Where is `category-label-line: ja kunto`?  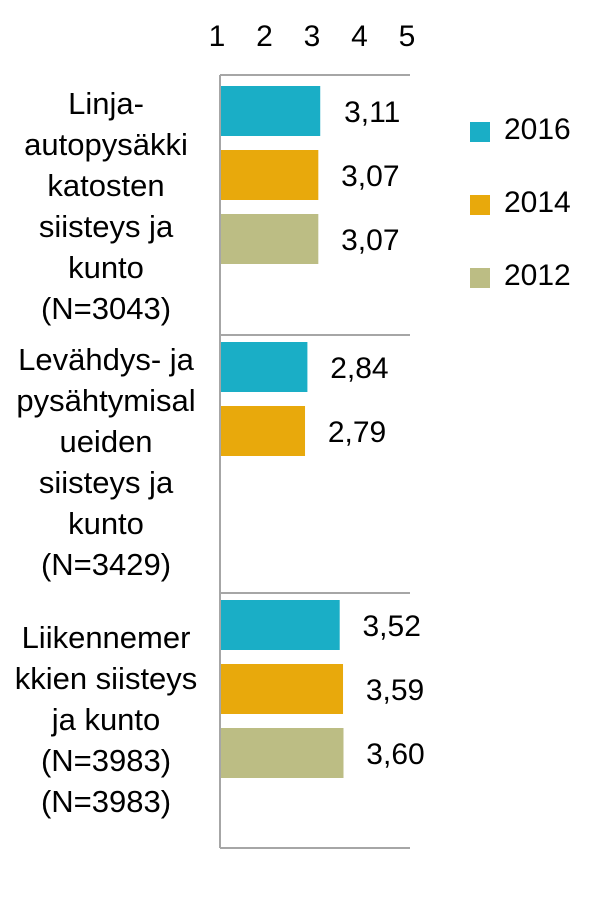 category-label-line: ja kunto is located at coordinates (106, 719).